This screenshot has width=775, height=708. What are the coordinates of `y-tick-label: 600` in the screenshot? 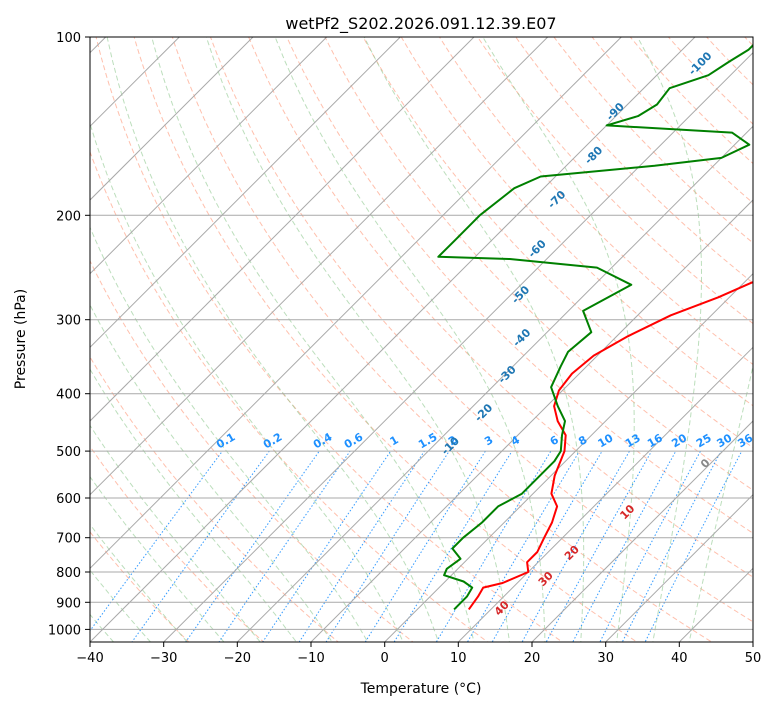 It's located at (68, 499).